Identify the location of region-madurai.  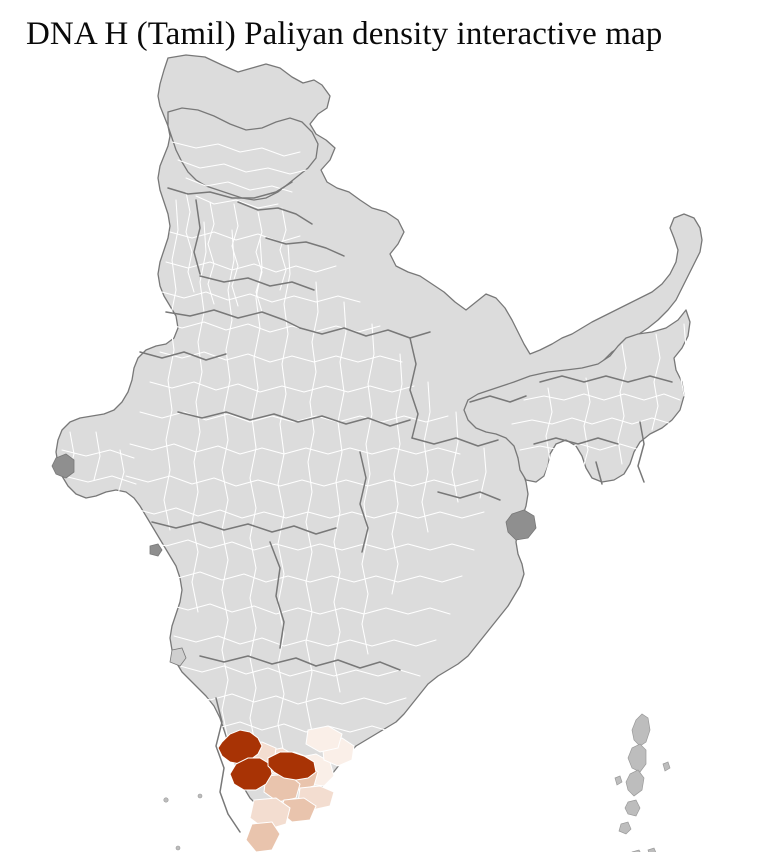
(292, 766).